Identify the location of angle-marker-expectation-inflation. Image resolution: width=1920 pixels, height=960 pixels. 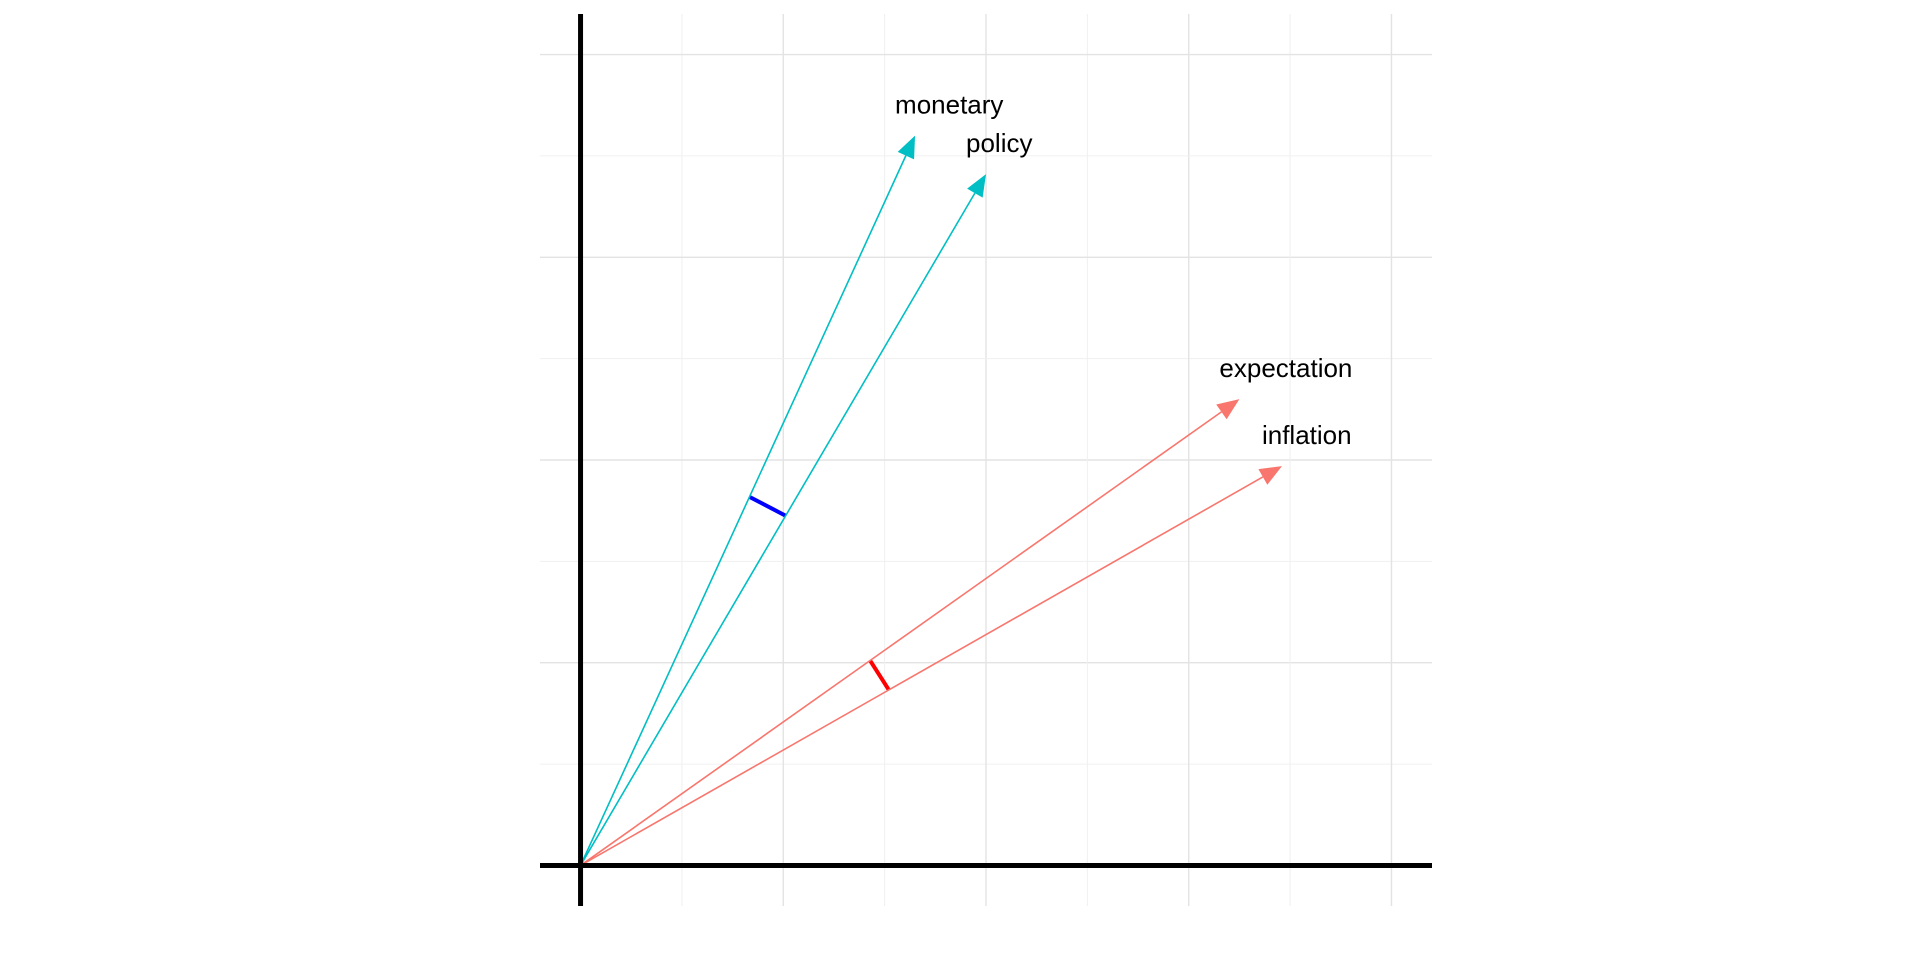
(879, 675).